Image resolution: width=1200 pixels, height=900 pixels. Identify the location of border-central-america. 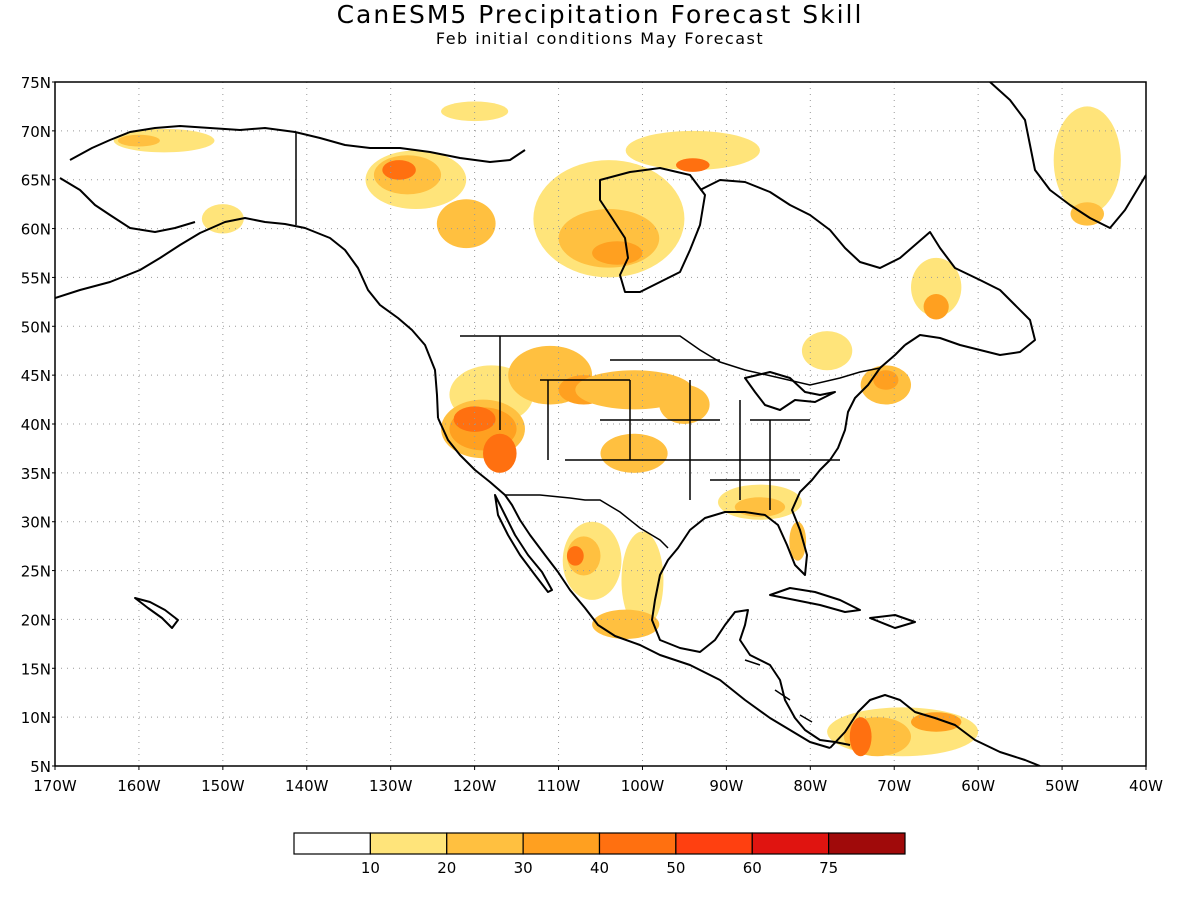
(778, 691).